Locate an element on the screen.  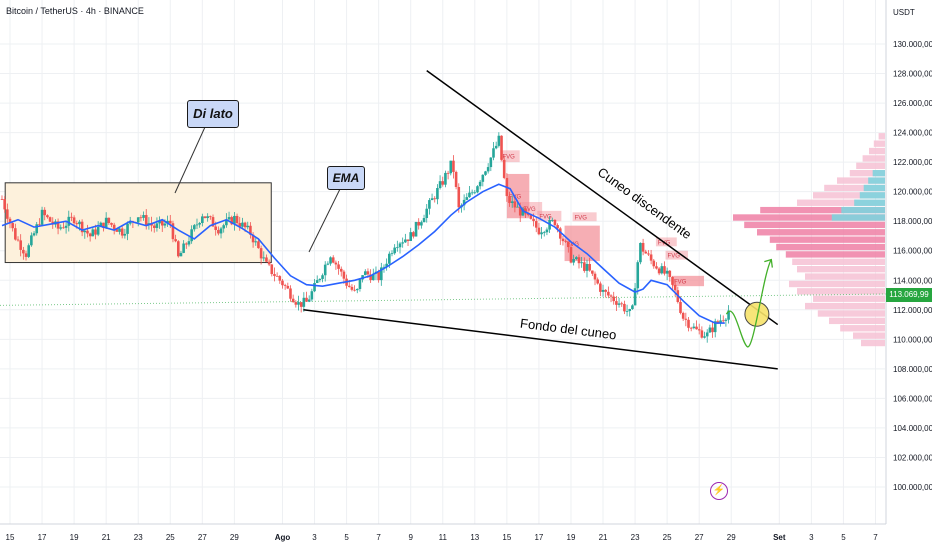
x-tick-label: 17 is located at coordinates (42, 537).